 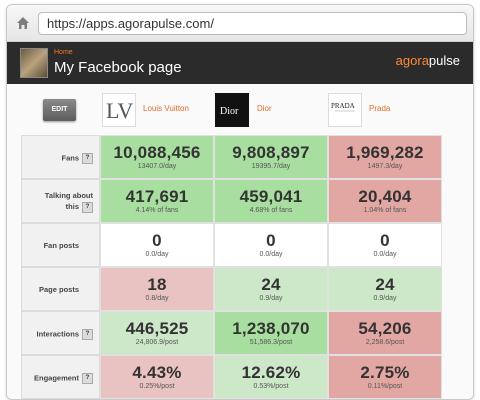 I want to click on row-label-fan-posts: Fan posts, so click(x=60, y=245).